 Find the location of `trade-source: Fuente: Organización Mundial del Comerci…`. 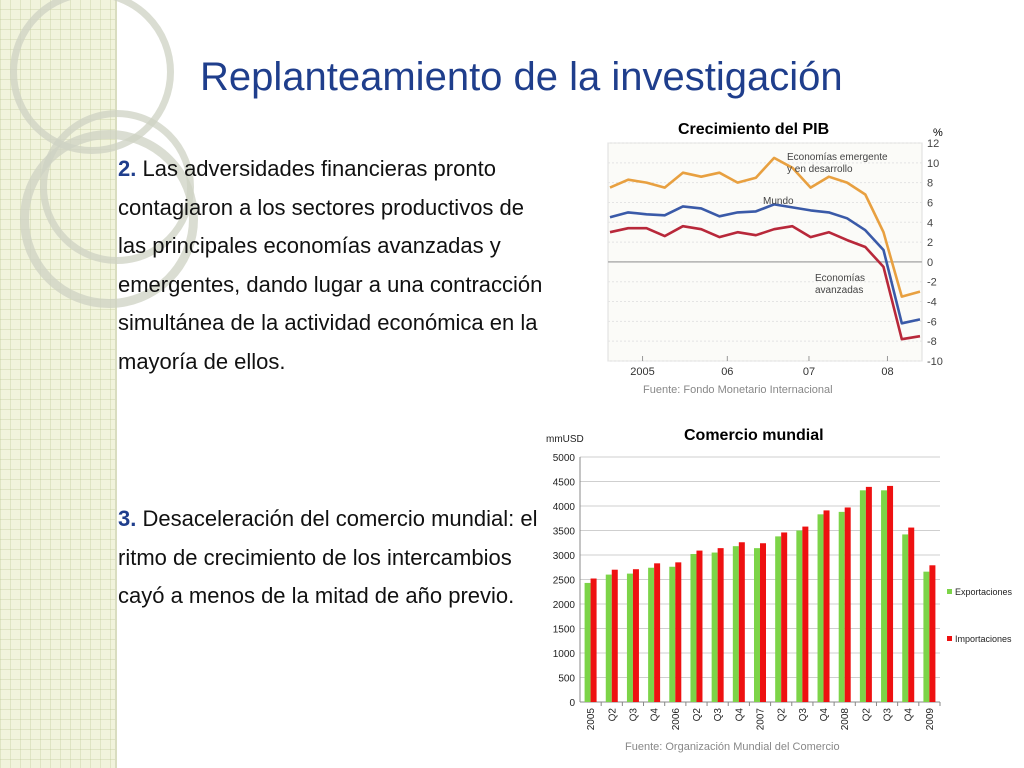

trade-source: Fuente: Organización Mundial del Comerci… is located at coordinates (732, 747).